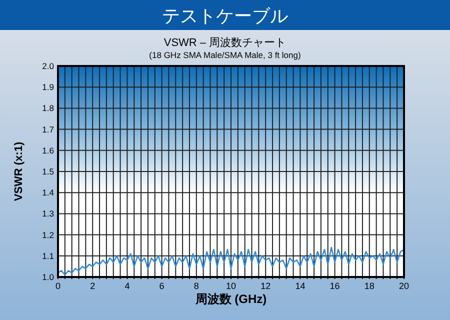 This screenshot has width=450, height=320. Describe the element at coordinates (48, 108) in the screenshot. I see `y-tick-label: 1.8` at that location.